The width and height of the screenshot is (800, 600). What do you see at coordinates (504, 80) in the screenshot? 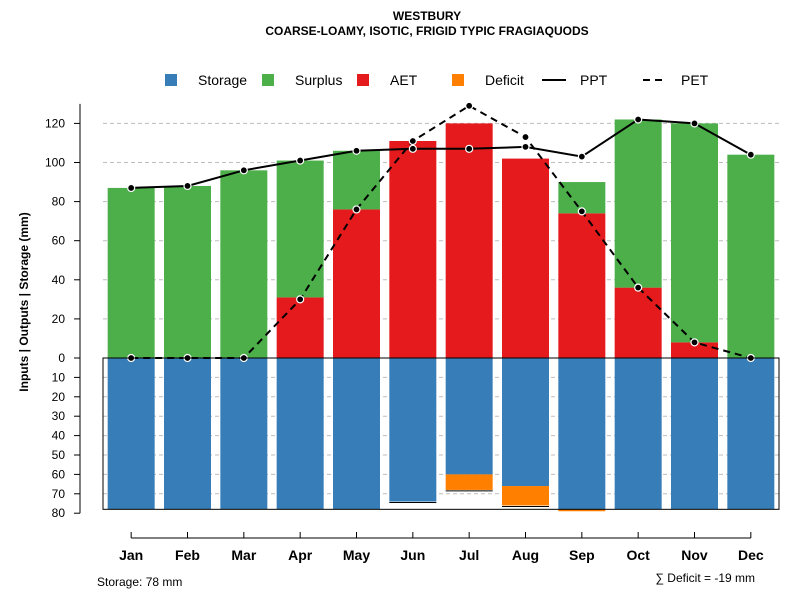
I see `legend-label-deficit: Deficit` at bounding box center [504, 80].